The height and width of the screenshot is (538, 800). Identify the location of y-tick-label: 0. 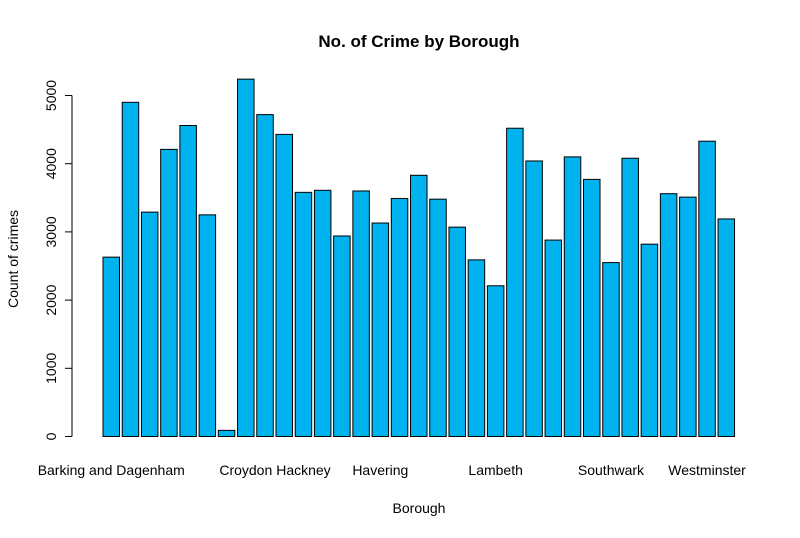
(51, 436).